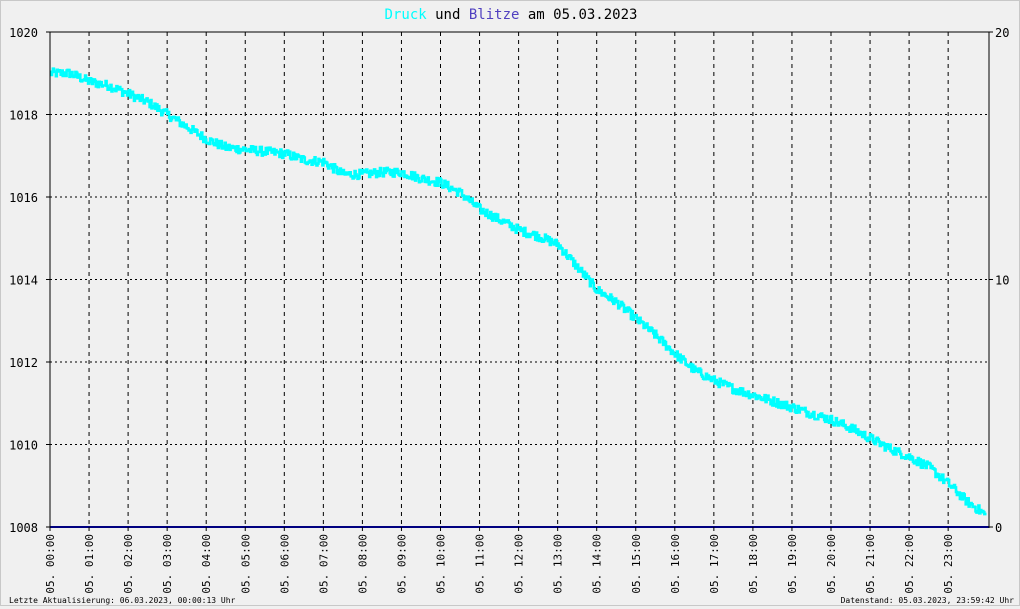 This screenshot has height=609, width=1020. What do you see at coordinates (519, 564) in the screenshot?
I see `x-tick-label: 05. 12:00` at bounding box center [519, 564].